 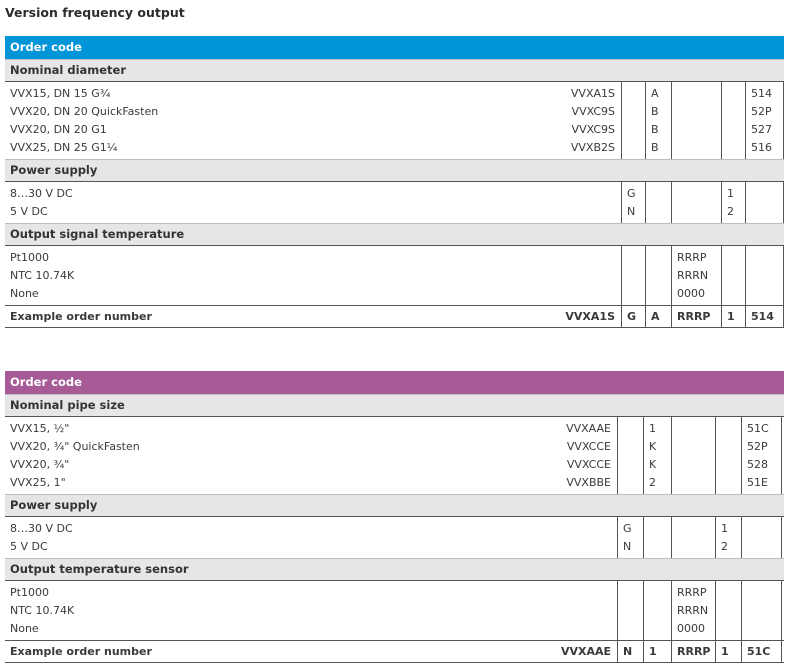 What do you see at coordinates (394, 651) in the screenshot?
I see `example-row: Example order number VVXAAE N 1 RRRP 1 51C` at bounding box center [394, 651].